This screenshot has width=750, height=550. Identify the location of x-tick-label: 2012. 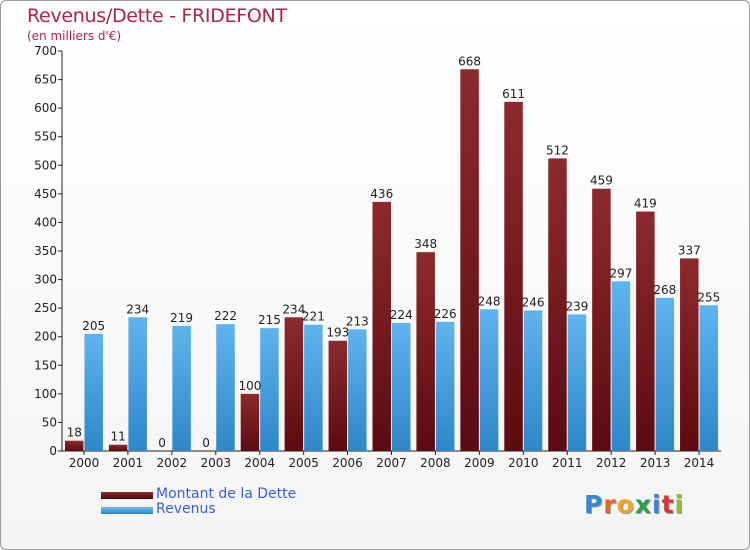
(611, 463).